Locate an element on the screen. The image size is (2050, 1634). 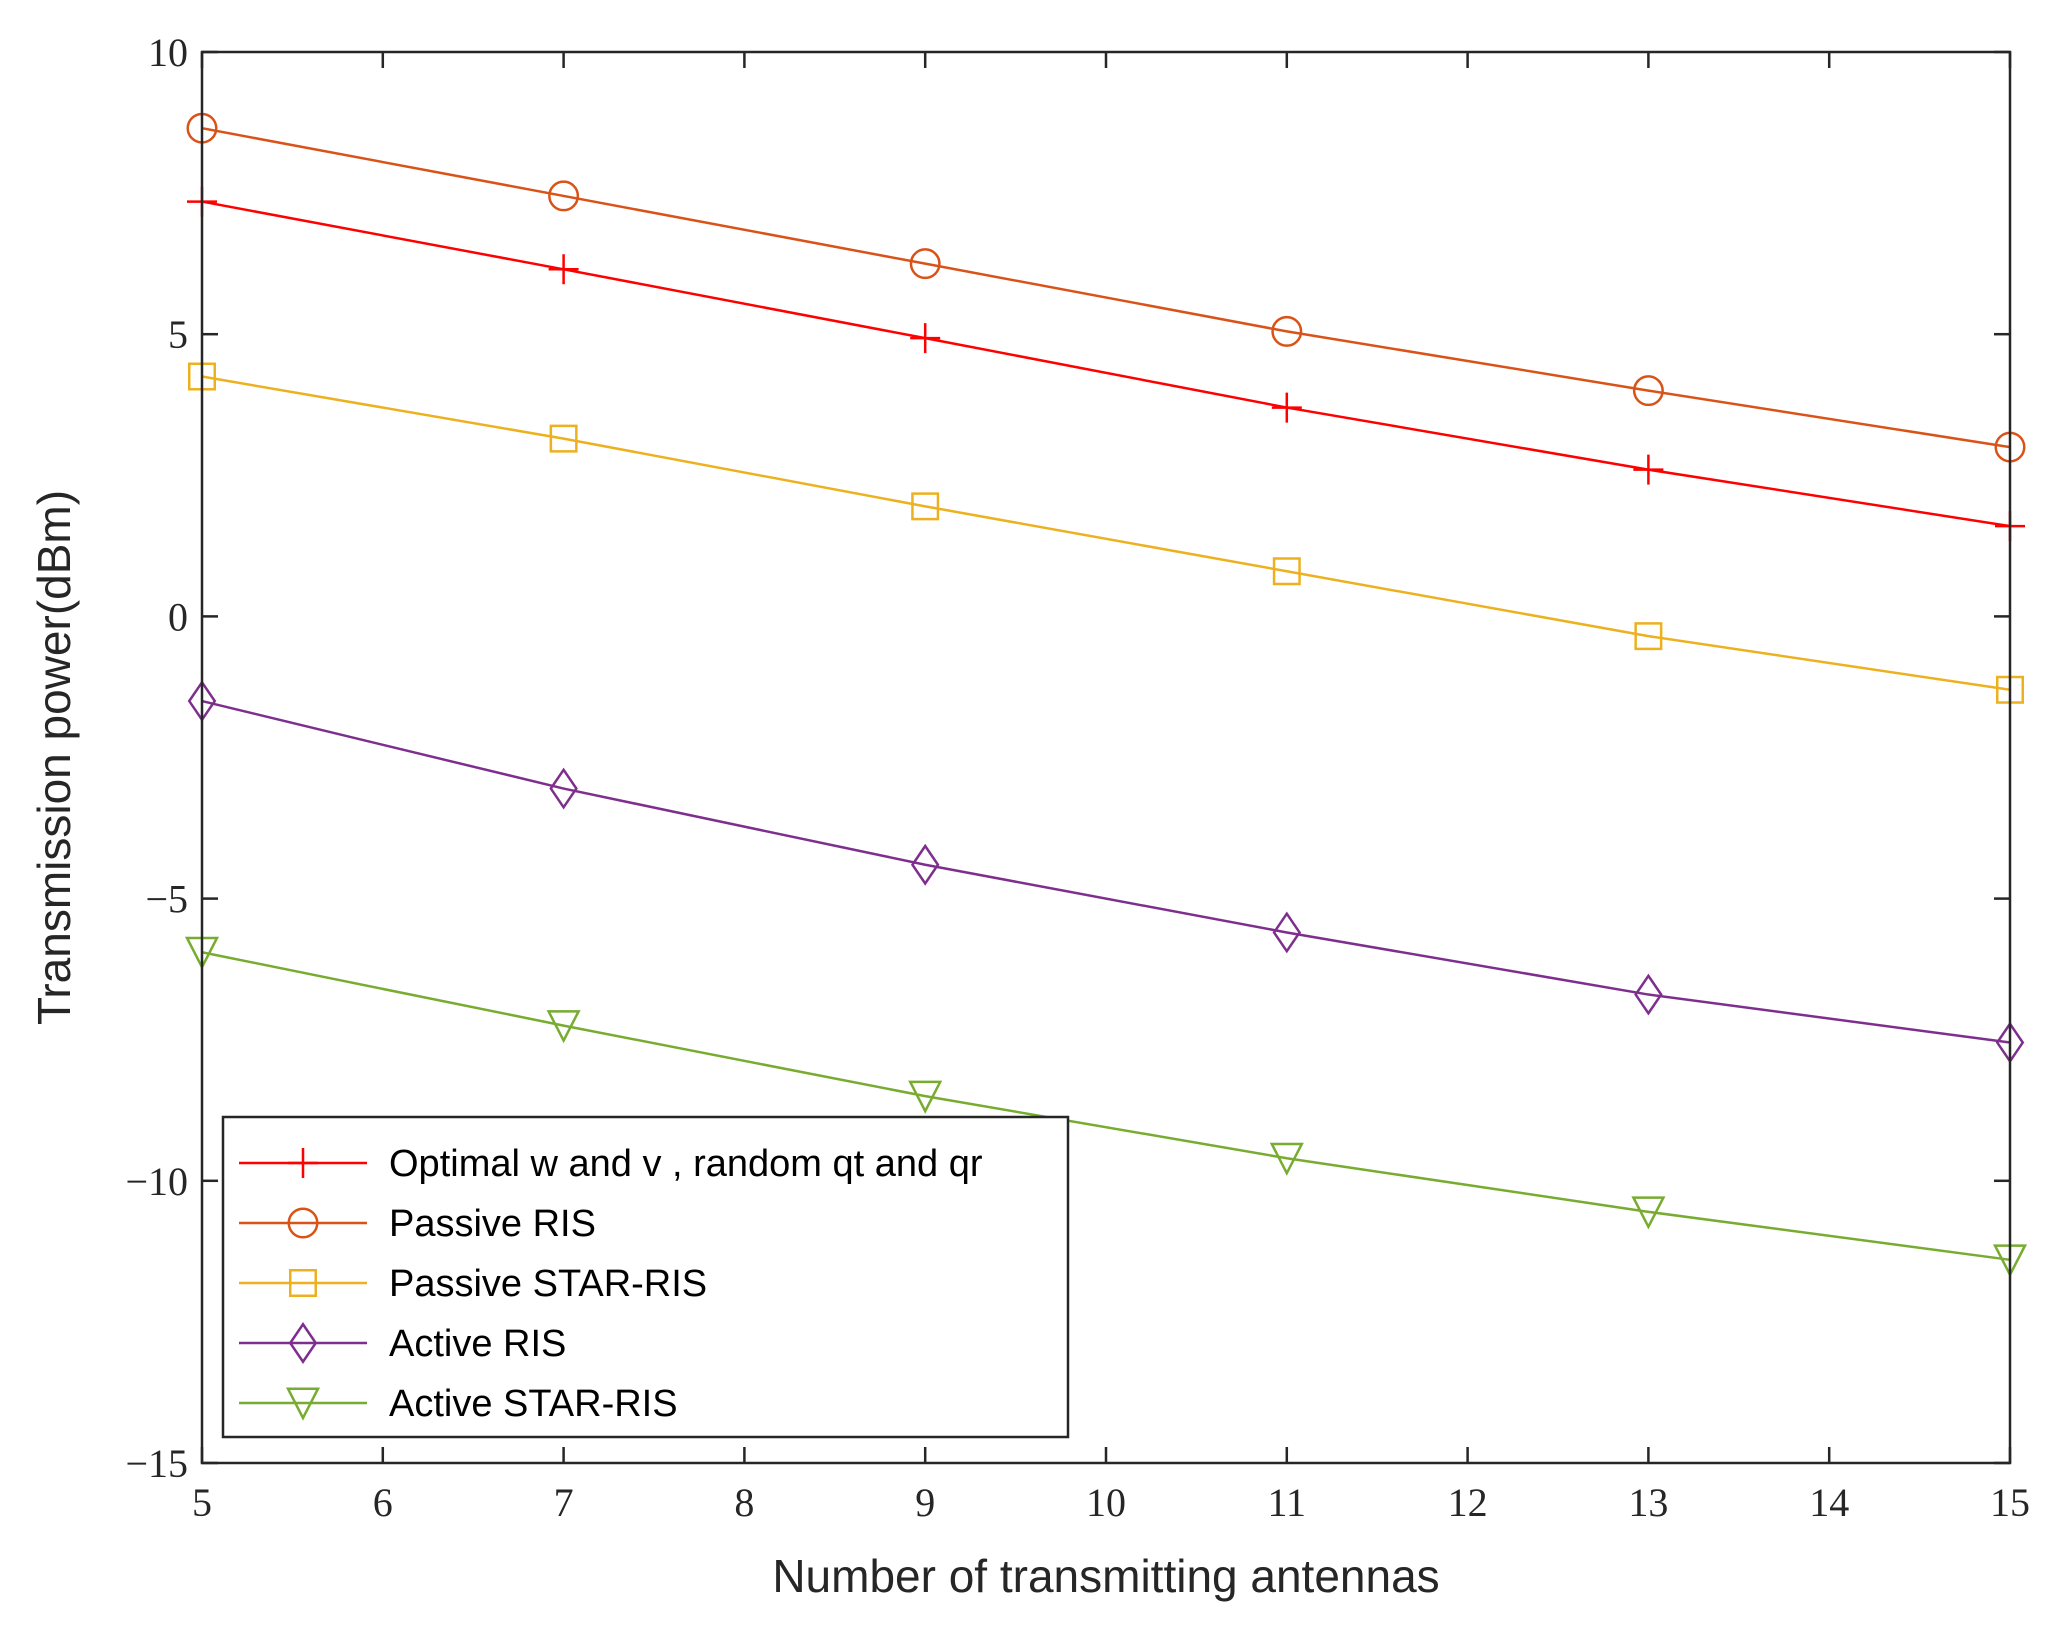
legend-item: Active STAR-RIS is located at coordinates (458, 1404).